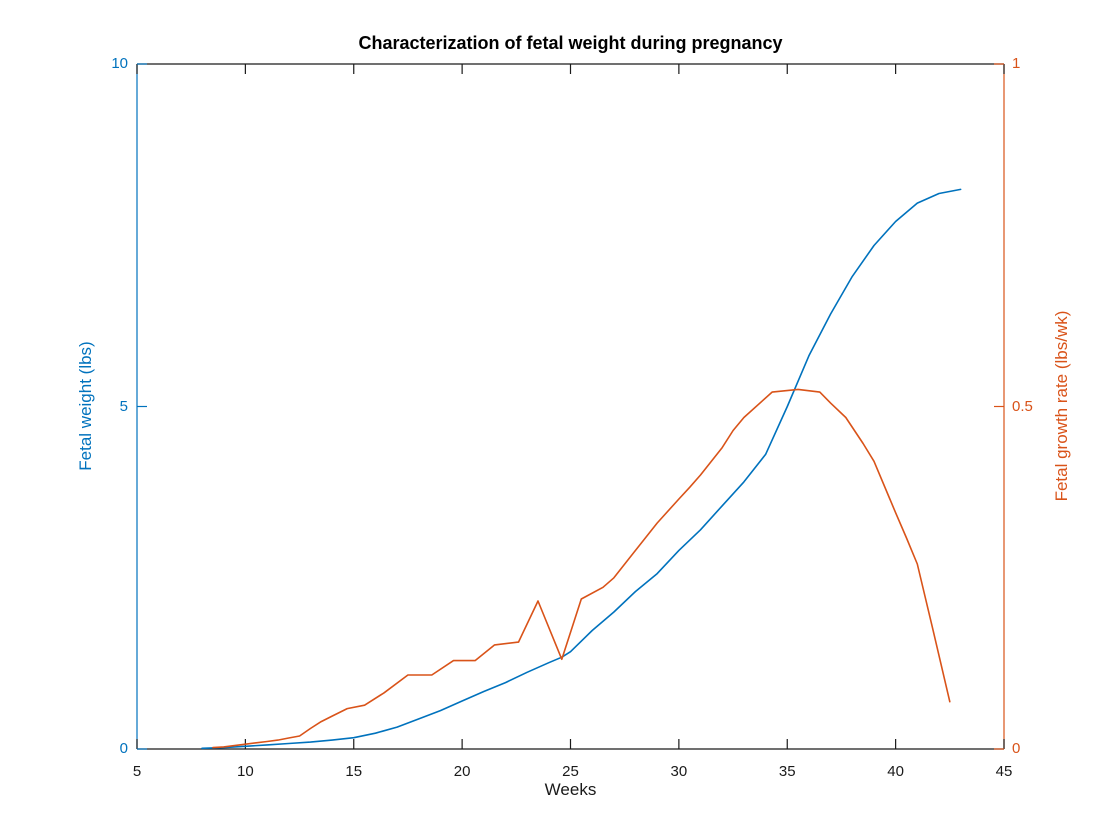 The image size is (1094, 826). Describe the element at coordinates (123, 406) in the screenshot. I see `left-y-tick-label: 5` at that location.